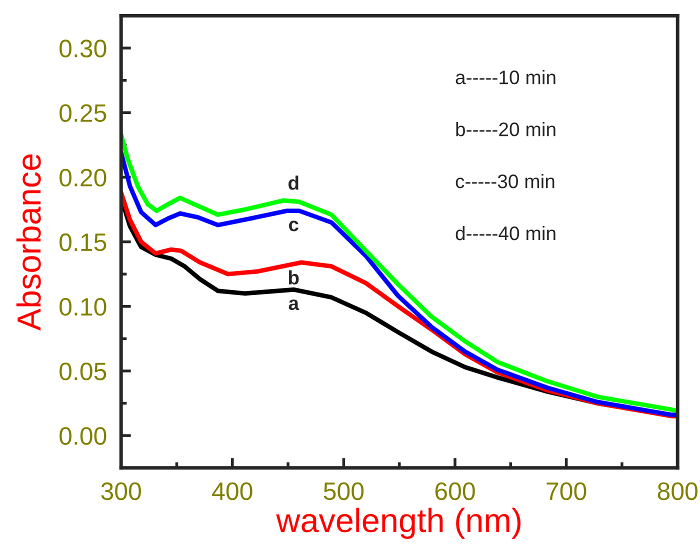 The image size is (700, 544). What do you see at coordinates (293, 277) in the screenshot?
I see `series-label: b` at bounding box center [293, 277].